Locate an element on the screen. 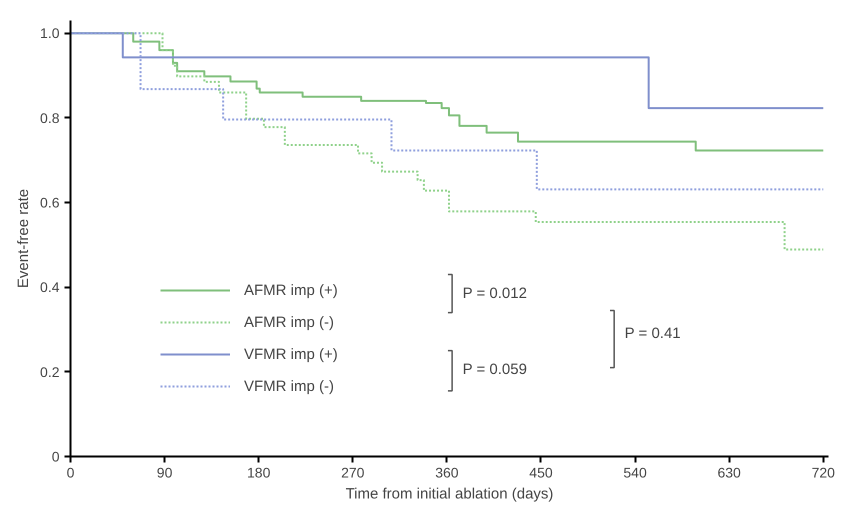  x-axis-title: Time from initial ablation (days) is located at coordinates (450, 494).